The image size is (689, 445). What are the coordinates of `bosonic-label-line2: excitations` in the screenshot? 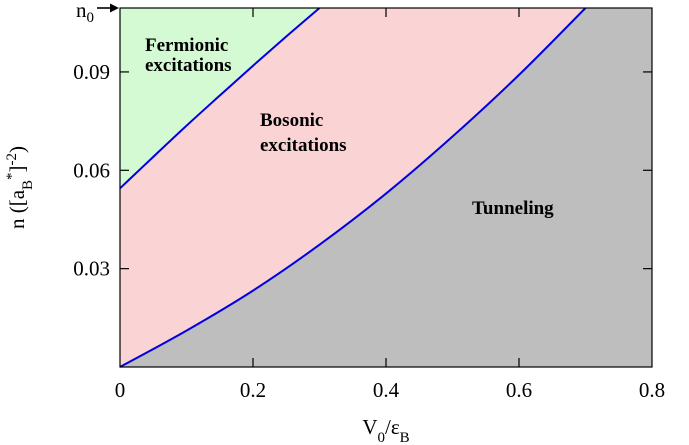 It's located at (303, 145).